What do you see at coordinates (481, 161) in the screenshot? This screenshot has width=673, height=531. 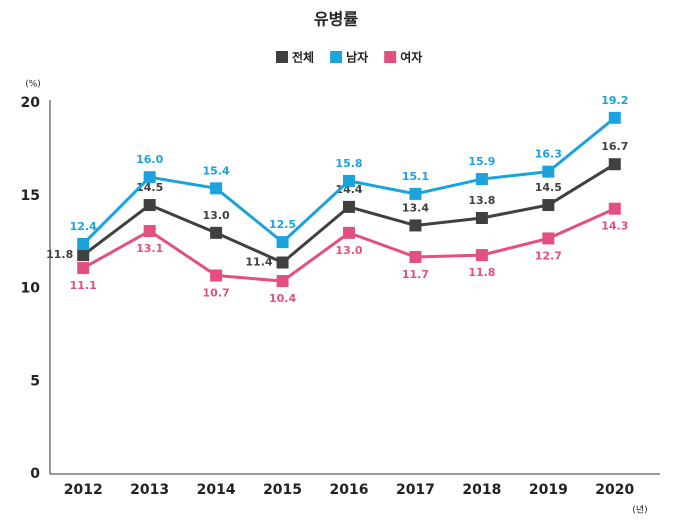 I see `value-label: 15.9` at bounding box center [481, 161].